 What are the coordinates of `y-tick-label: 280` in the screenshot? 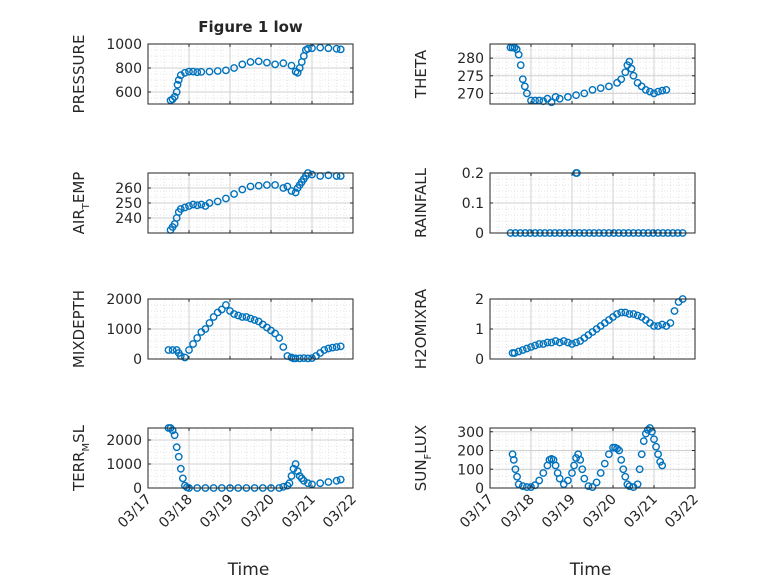 It's located at (470, 59).